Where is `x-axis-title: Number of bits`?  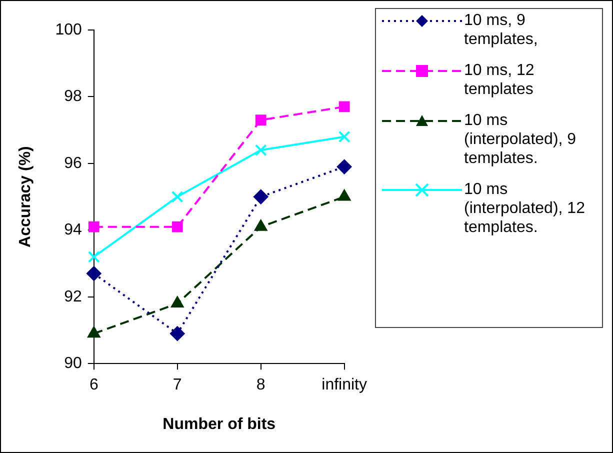 x-axis-title: Number of bits is located at coordinates (219, 424).